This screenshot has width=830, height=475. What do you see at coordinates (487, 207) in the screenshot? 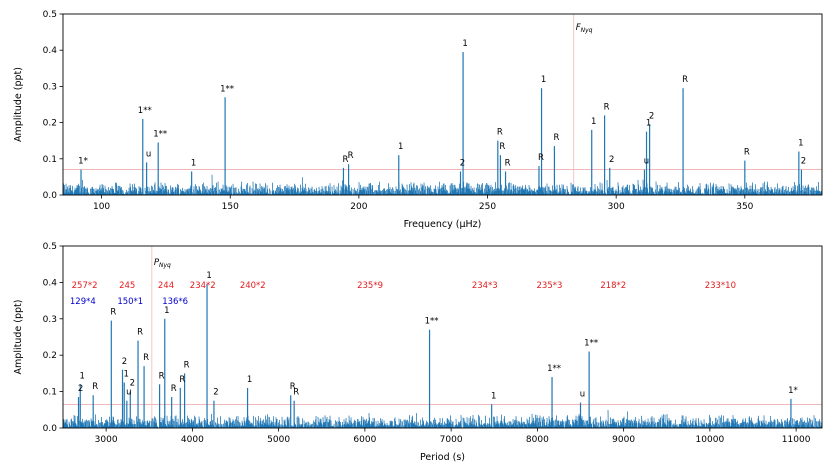
I see `x-tick-label: 250` at bounding box center [487, 207].